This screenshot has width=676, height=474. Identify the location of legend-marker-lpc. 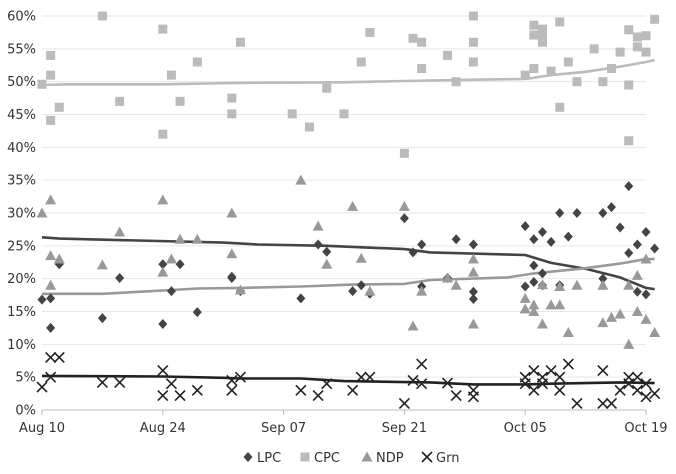
(248, 457).